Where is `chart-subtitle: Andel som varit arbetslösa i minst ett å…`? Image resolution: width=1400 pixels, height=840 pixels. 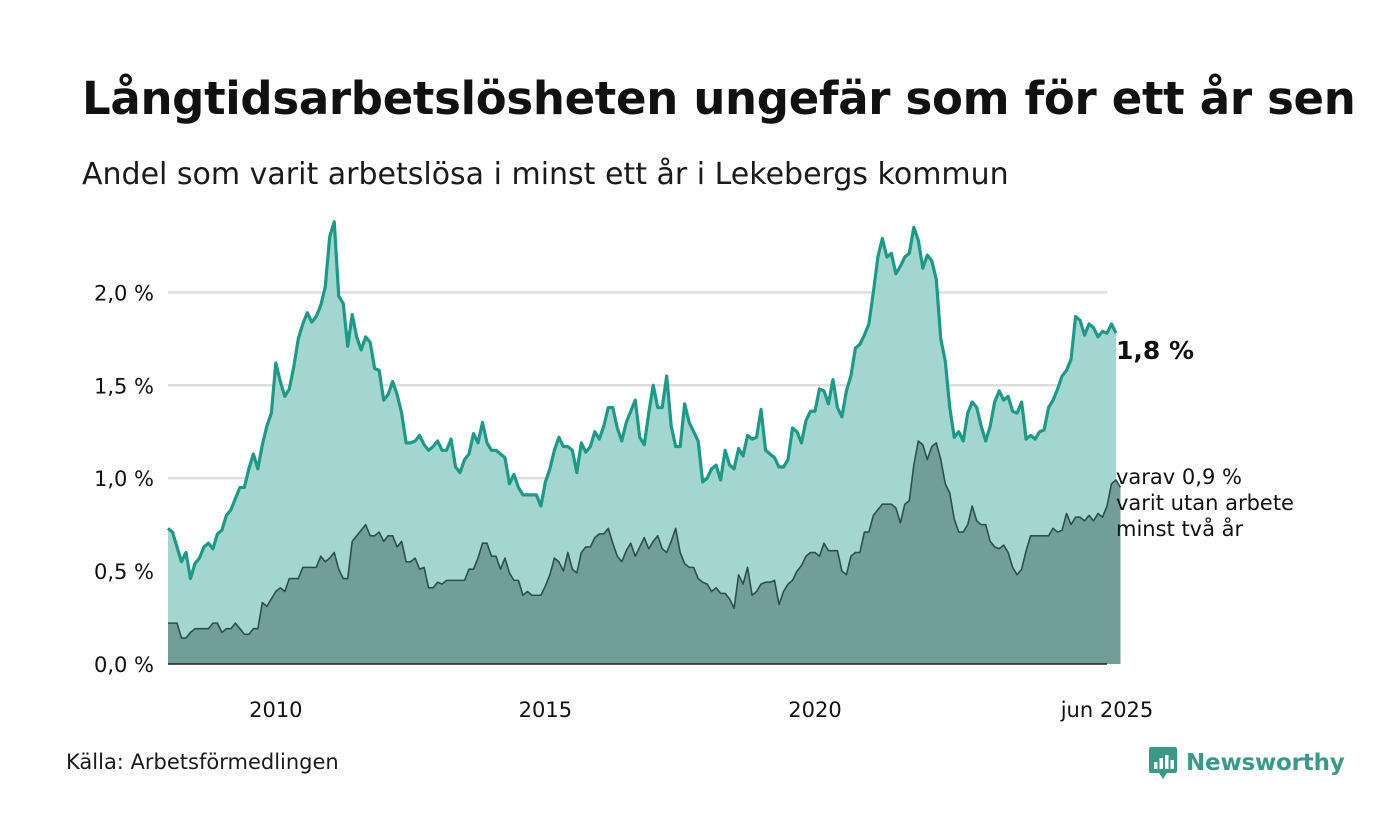 chart-subtitle: Andel som varit arbetslösa i minst ett å… is located at coordinates (545, 174).